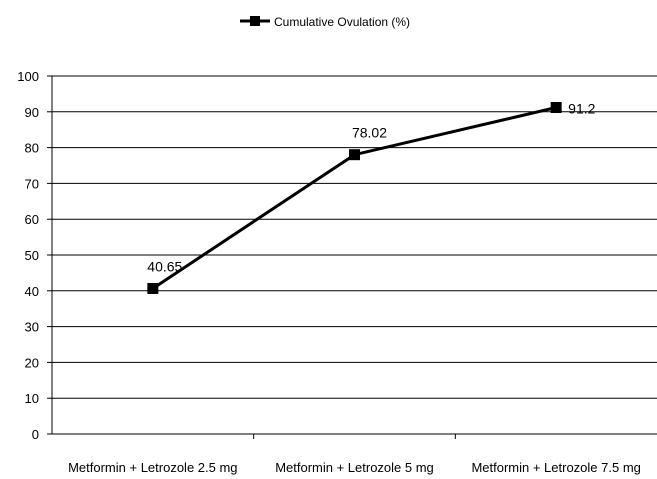  What do you see at coordinates (555, 467) in the screenshot?
I see `x-tick-label-3: Metformin + Letrozole 7.5 mg` at bounding box center [555, 467].